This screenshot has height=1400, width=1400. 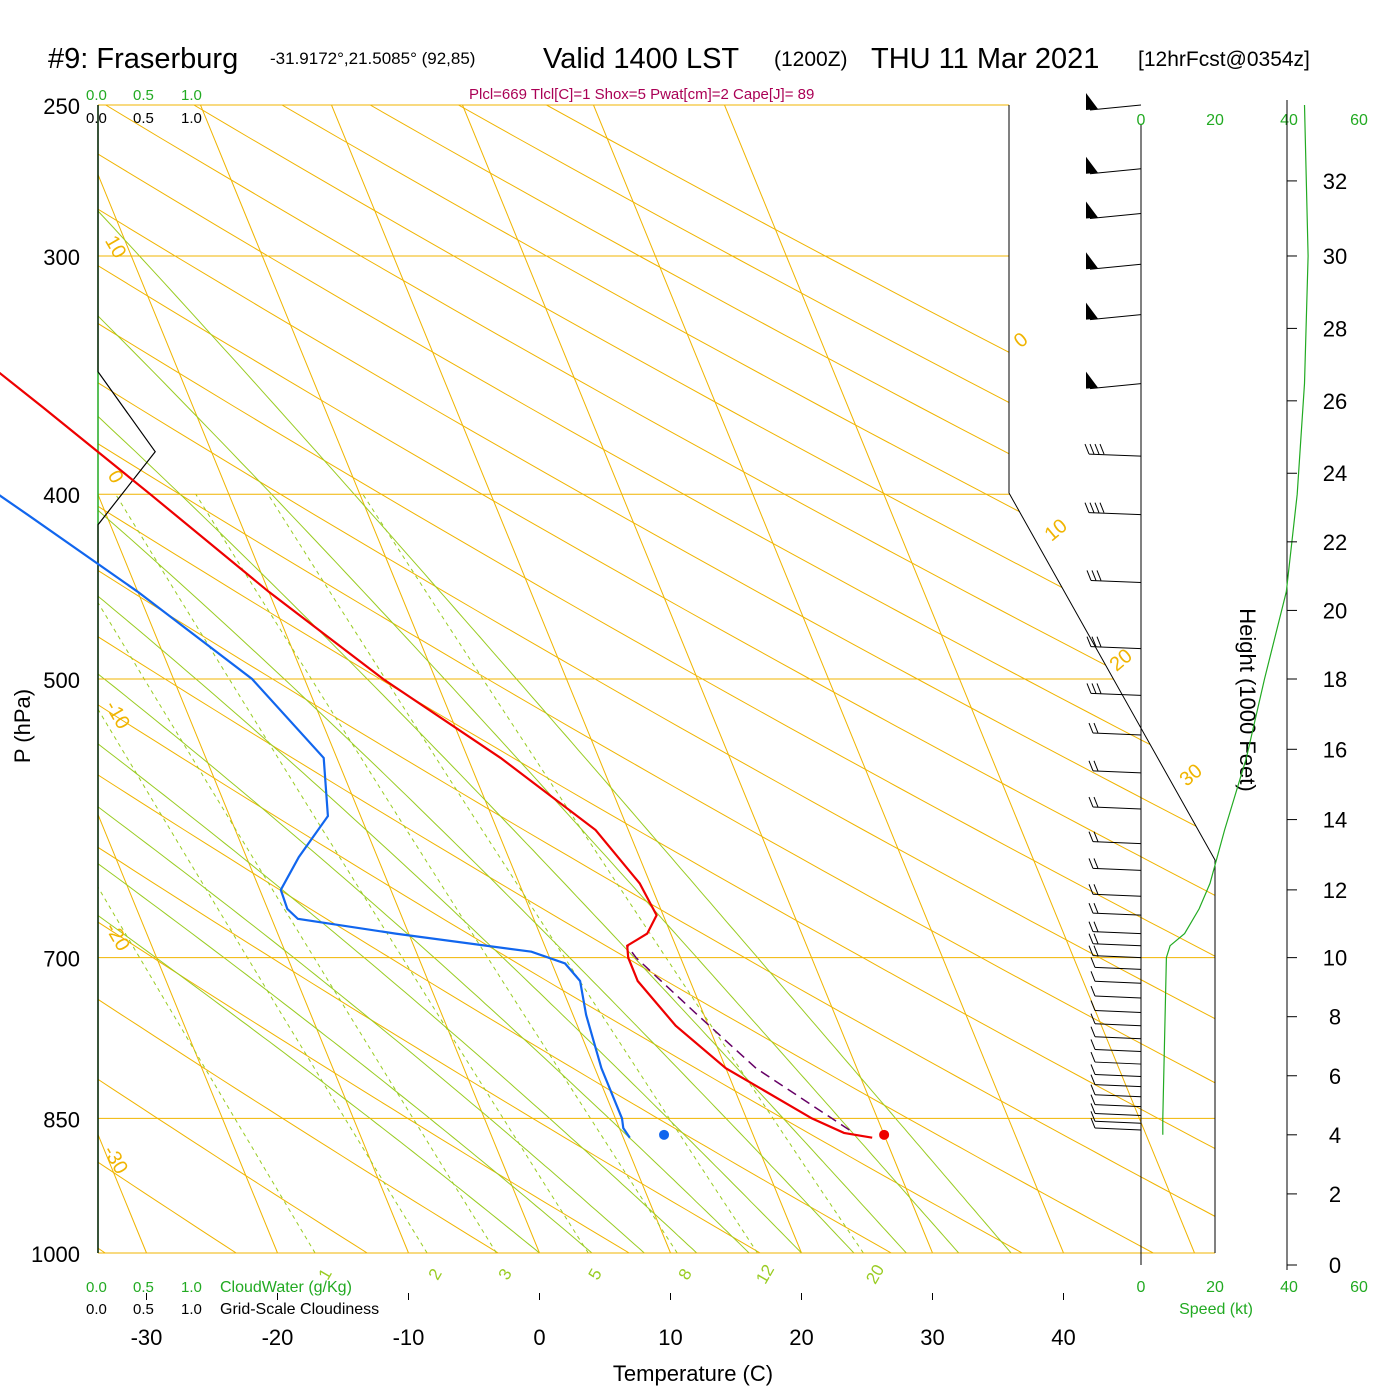 I want to click on height-tick-label: 12, so click(x=1335, y=890).